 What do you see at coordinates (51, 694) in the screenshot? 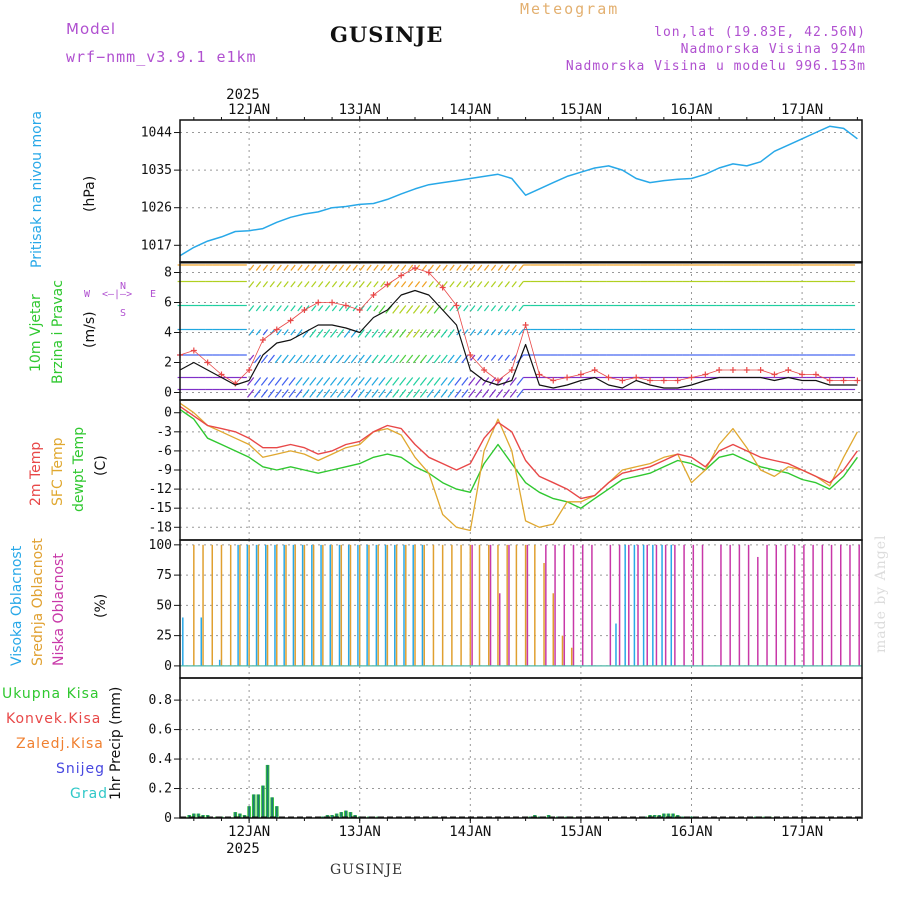
I see `legend-total-rain: Ukupna Kisa` at bounding box center [51, 694].